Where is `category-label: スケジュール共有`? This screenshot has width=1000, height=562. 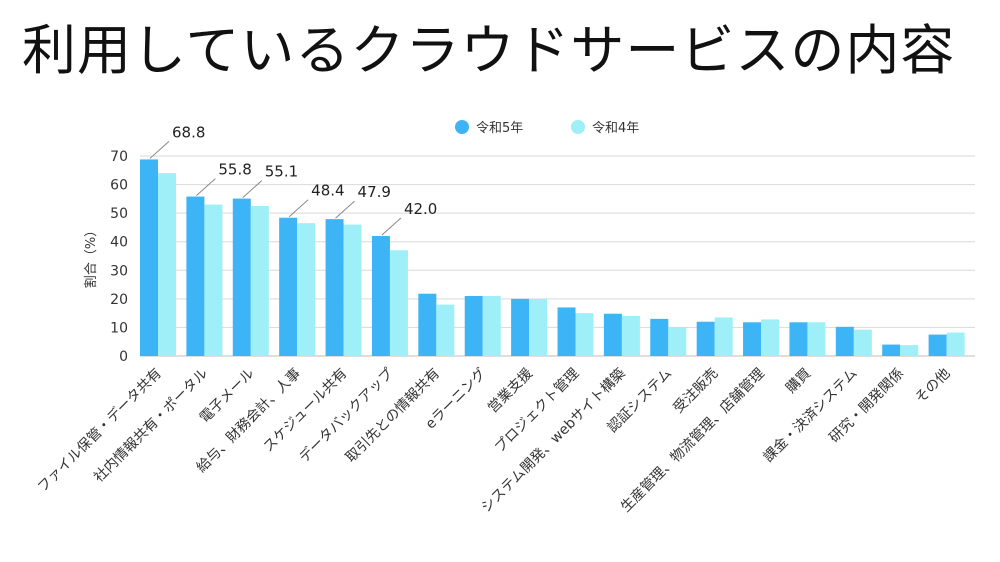
category-label: スケジュール共有 is located at coordinates (306, 411).